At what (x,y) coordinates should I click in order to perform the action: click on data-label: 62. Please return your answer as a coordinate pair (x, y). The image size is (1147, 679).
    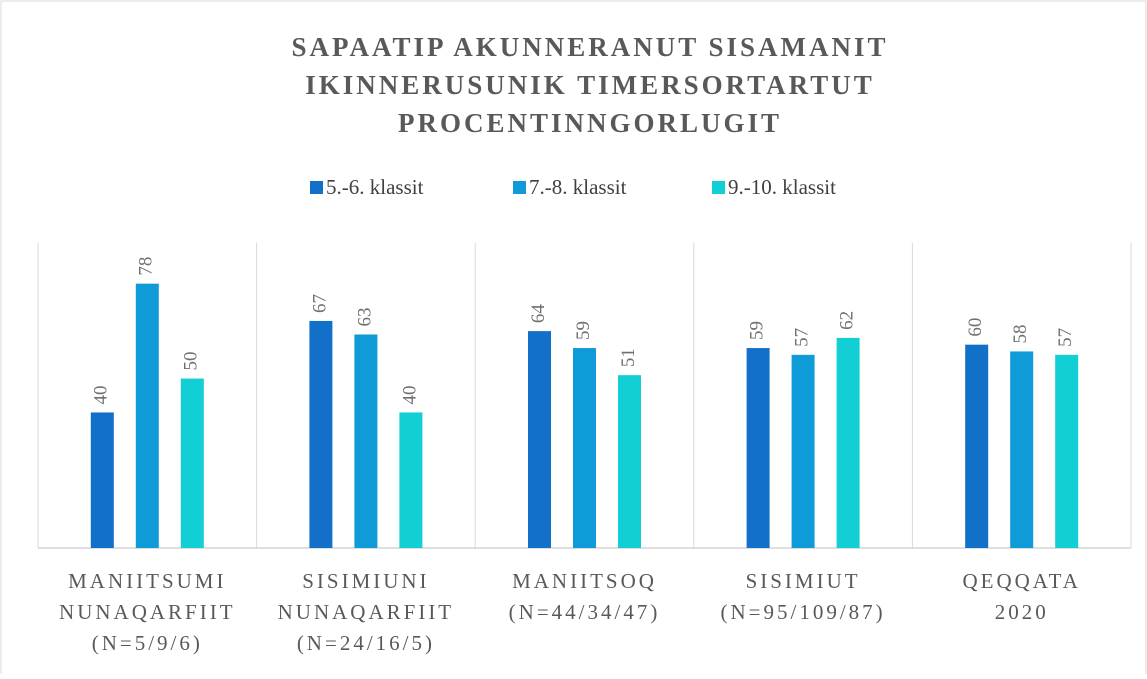
    Looking at the image, I should click on (846, 320).